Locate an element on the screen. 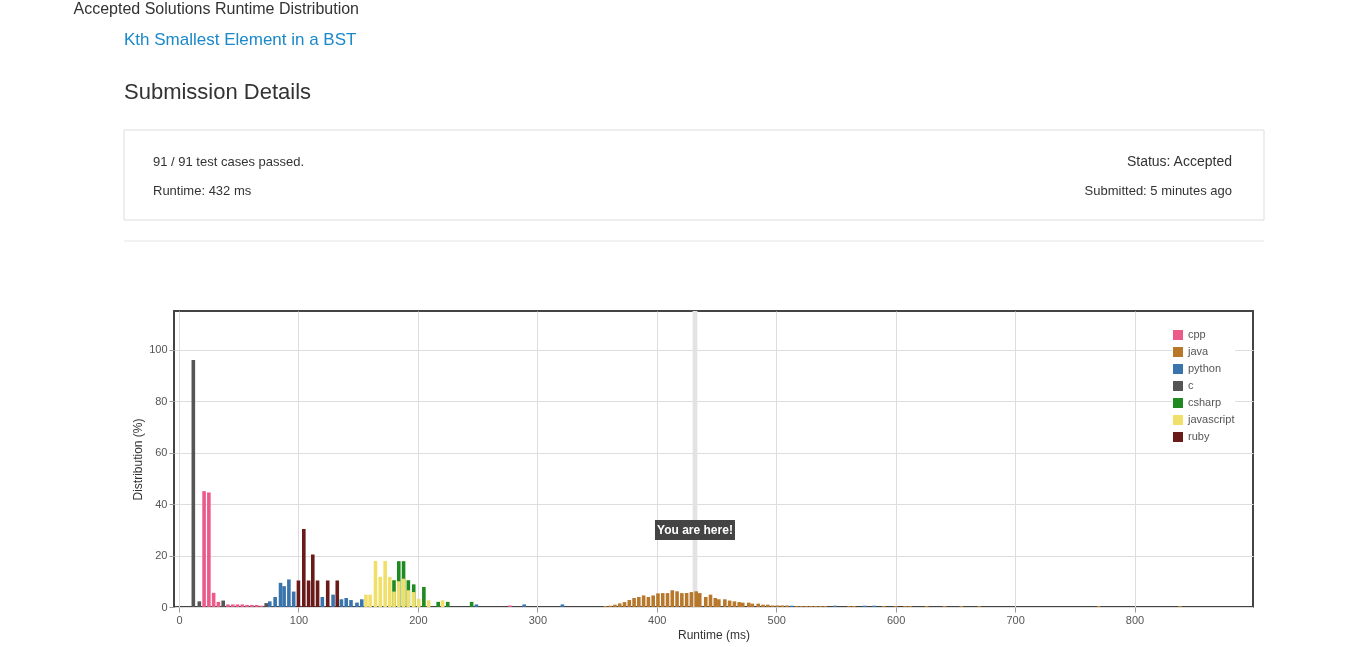  text: Submission Details is located at coordinates (218, 91).